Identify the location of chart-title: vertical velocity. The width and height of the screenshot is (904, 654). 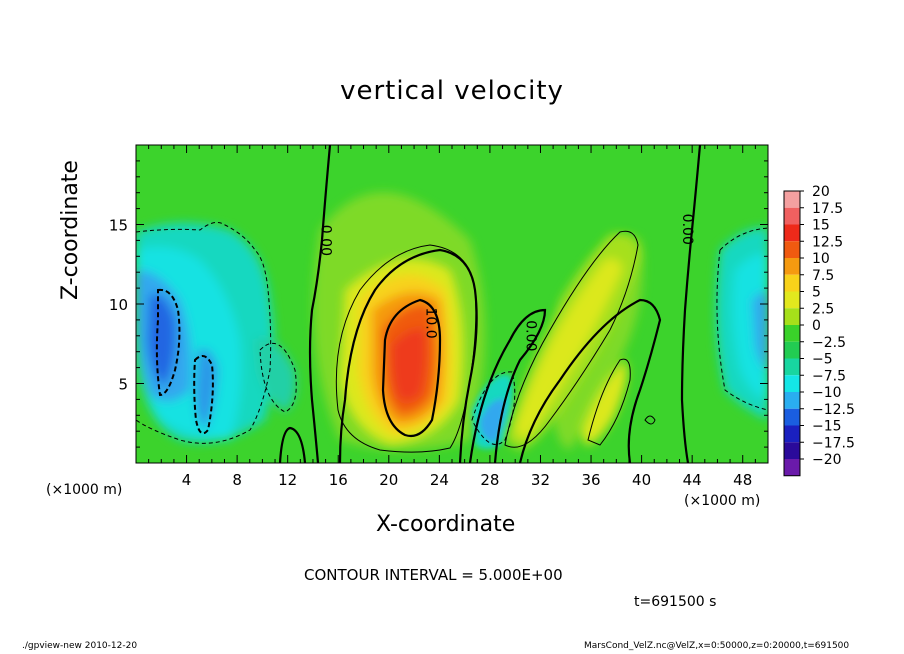
(452, 91).